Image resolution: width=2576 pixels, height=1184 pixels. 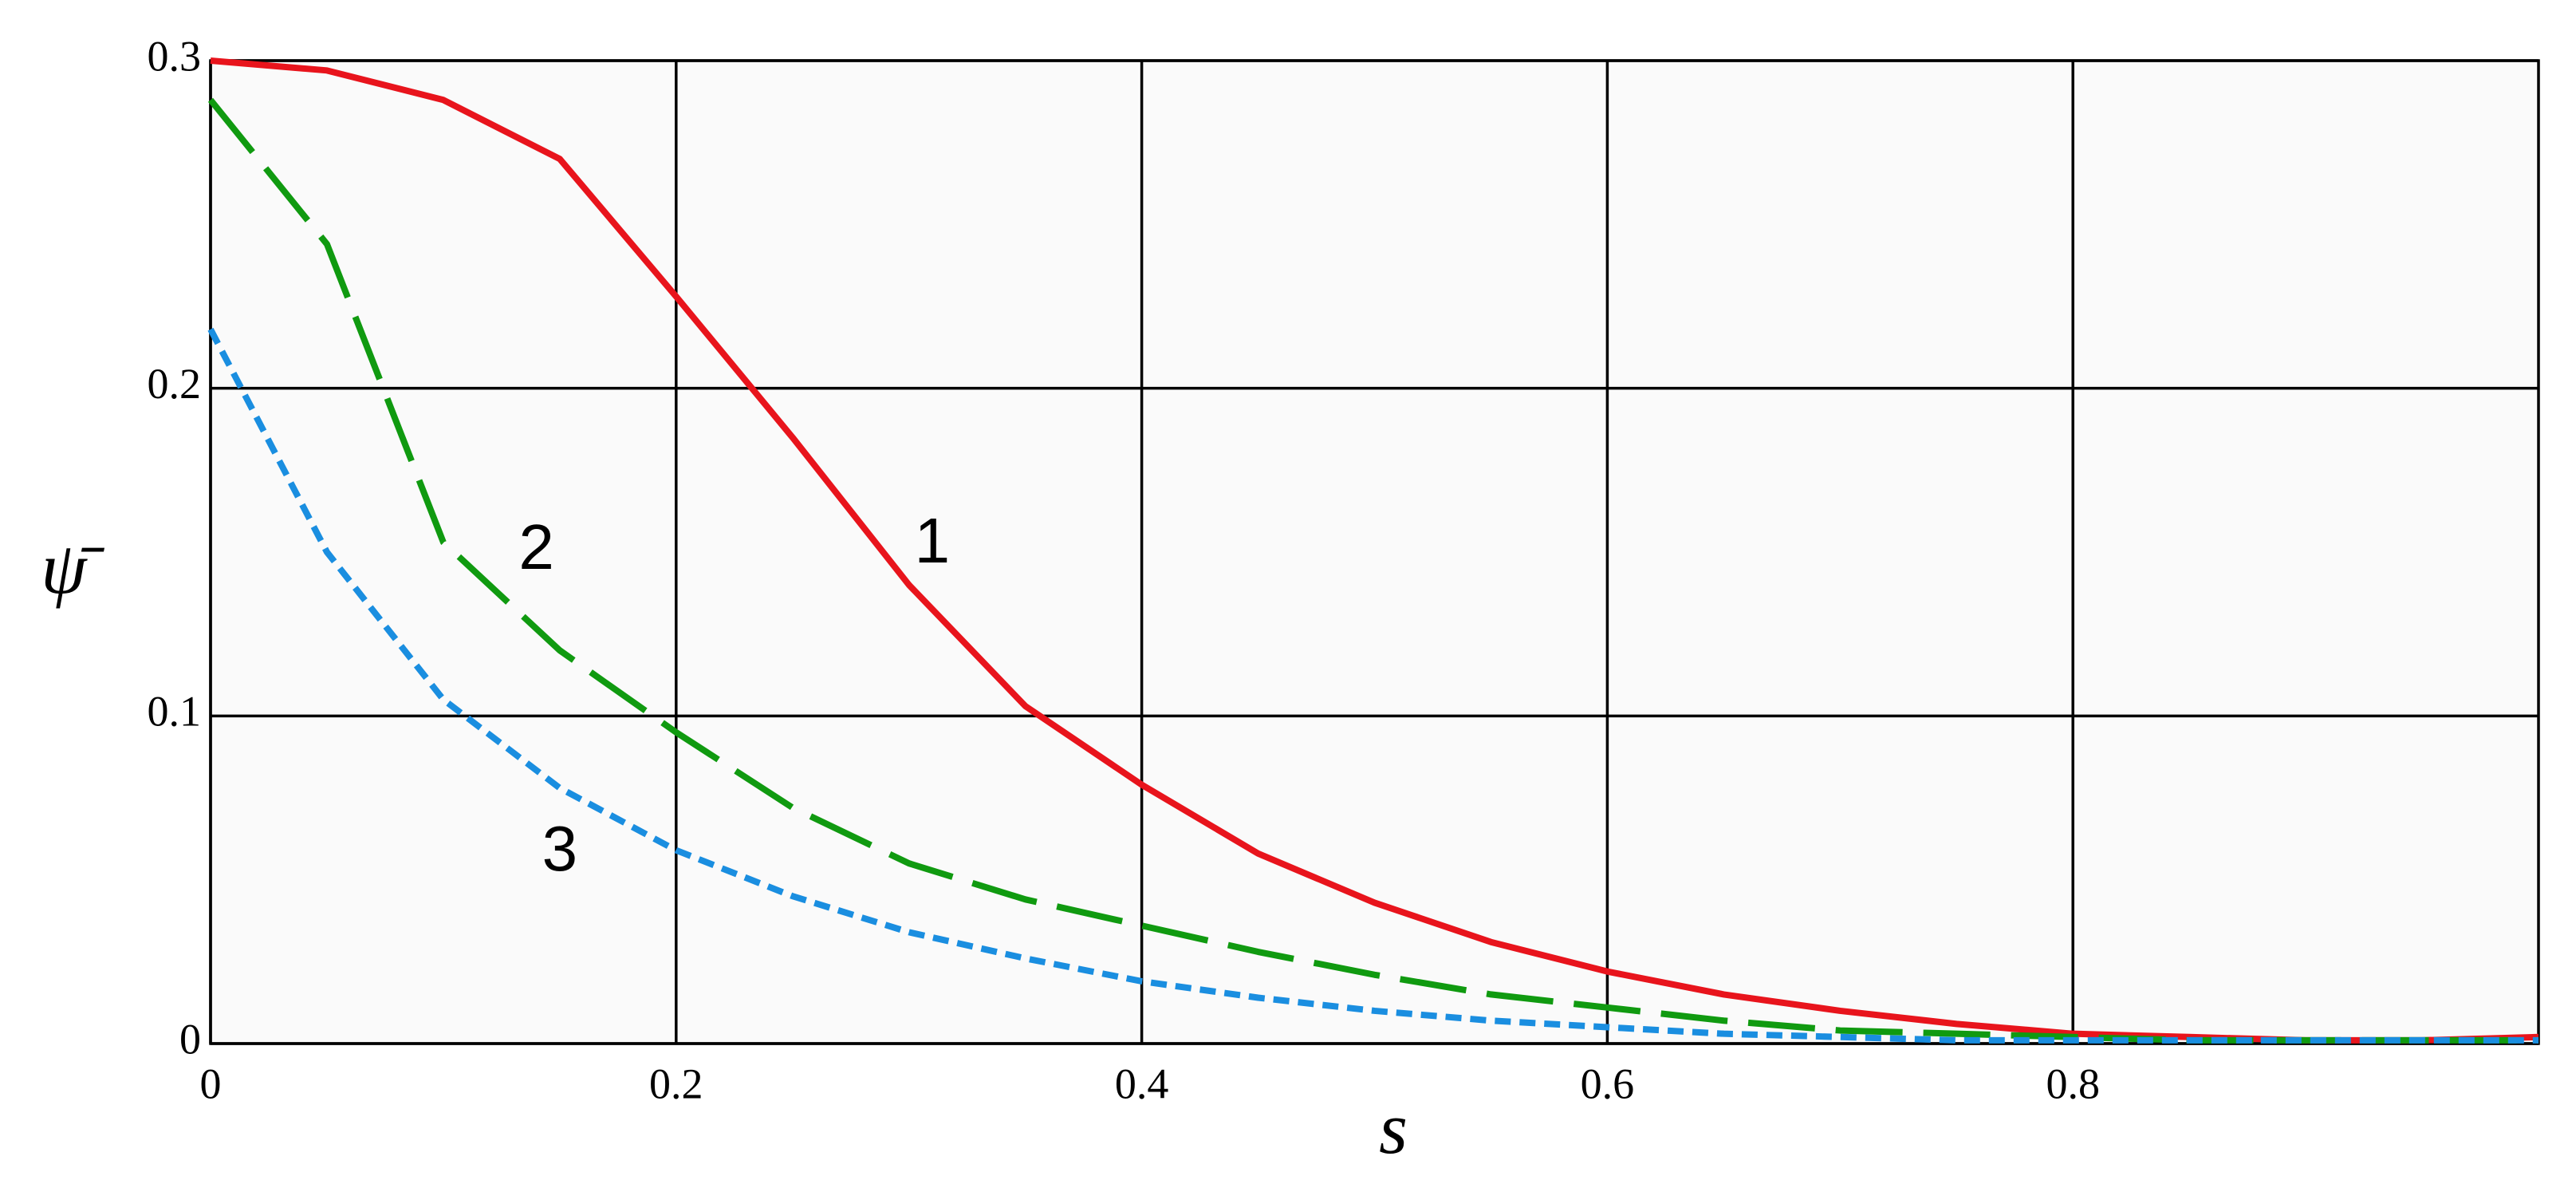 I want to click on y-tick-label: 0.1, so click(x=175, y=712).